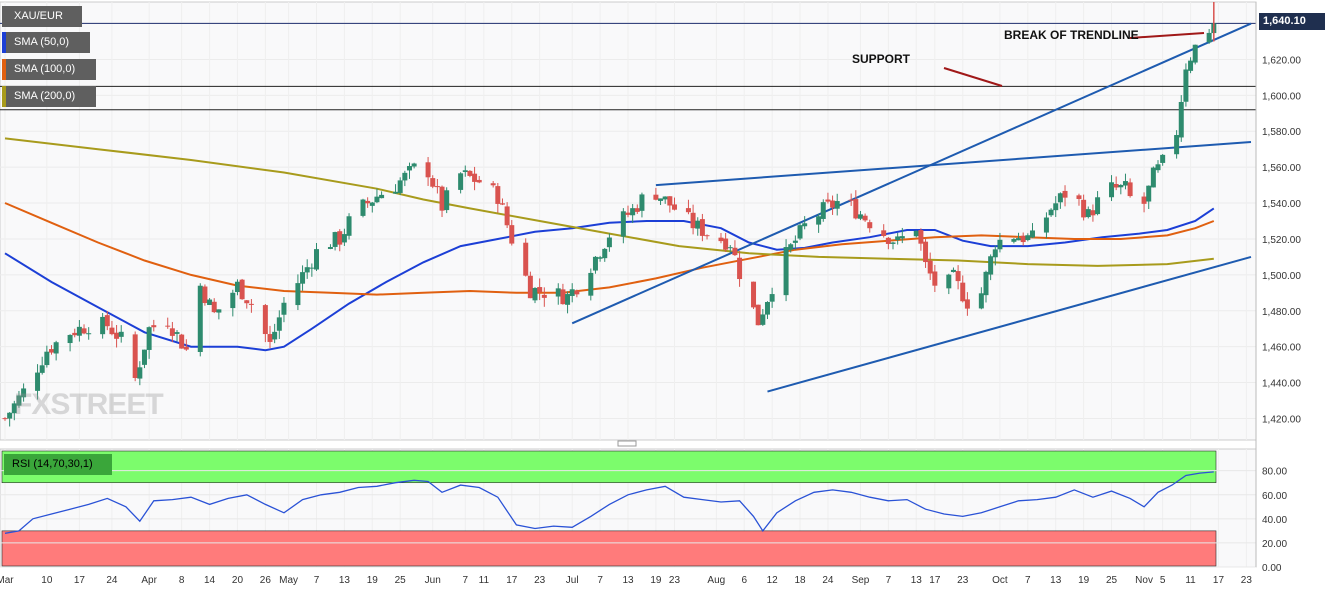 Image resolution: width=1325 pixels, height=598 pixels. I want to click on x-tick-label: Nov, so click(1144, 580).